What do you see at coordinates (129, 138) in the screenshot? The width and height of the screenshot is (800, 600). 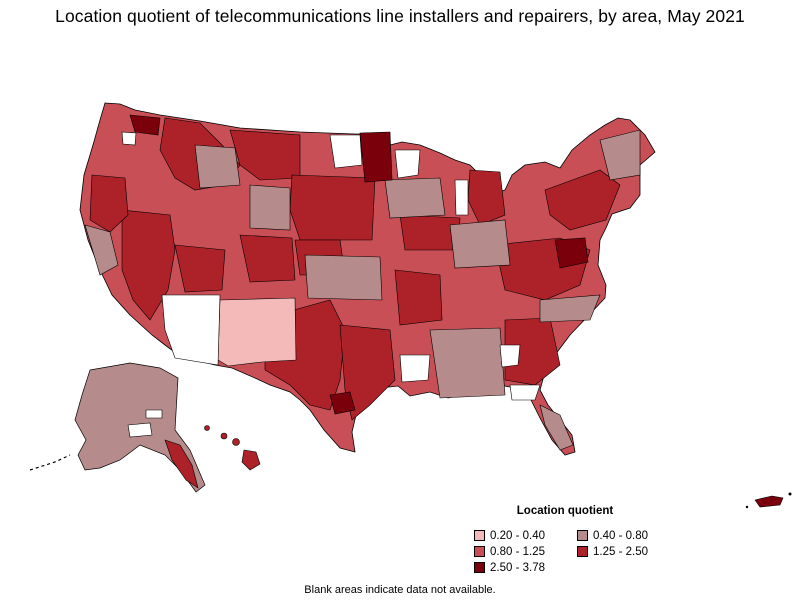 I see `region-no-data-washington` at bounding box center [129, 138].